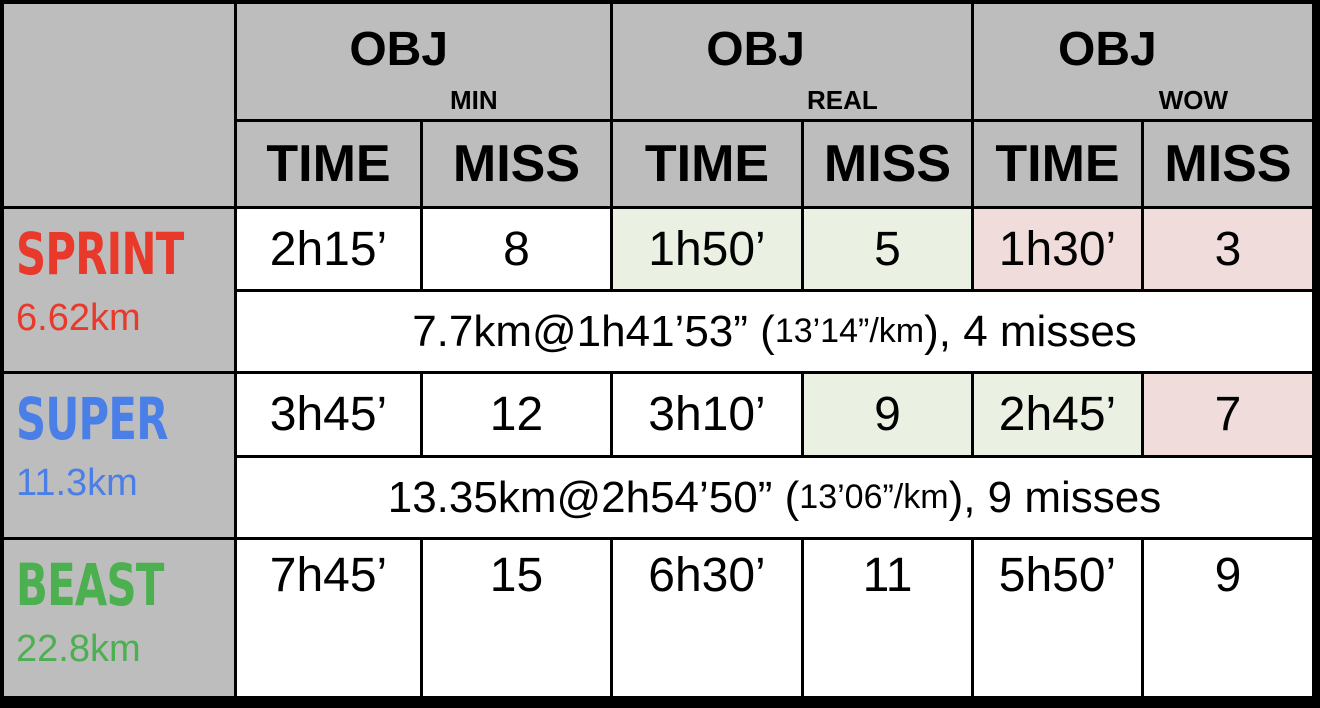 This screenshot has height=708, width=1320. Describe the element at coordinates (90, 585) in the screenshot. I see `race-name: BEAST` at that location.